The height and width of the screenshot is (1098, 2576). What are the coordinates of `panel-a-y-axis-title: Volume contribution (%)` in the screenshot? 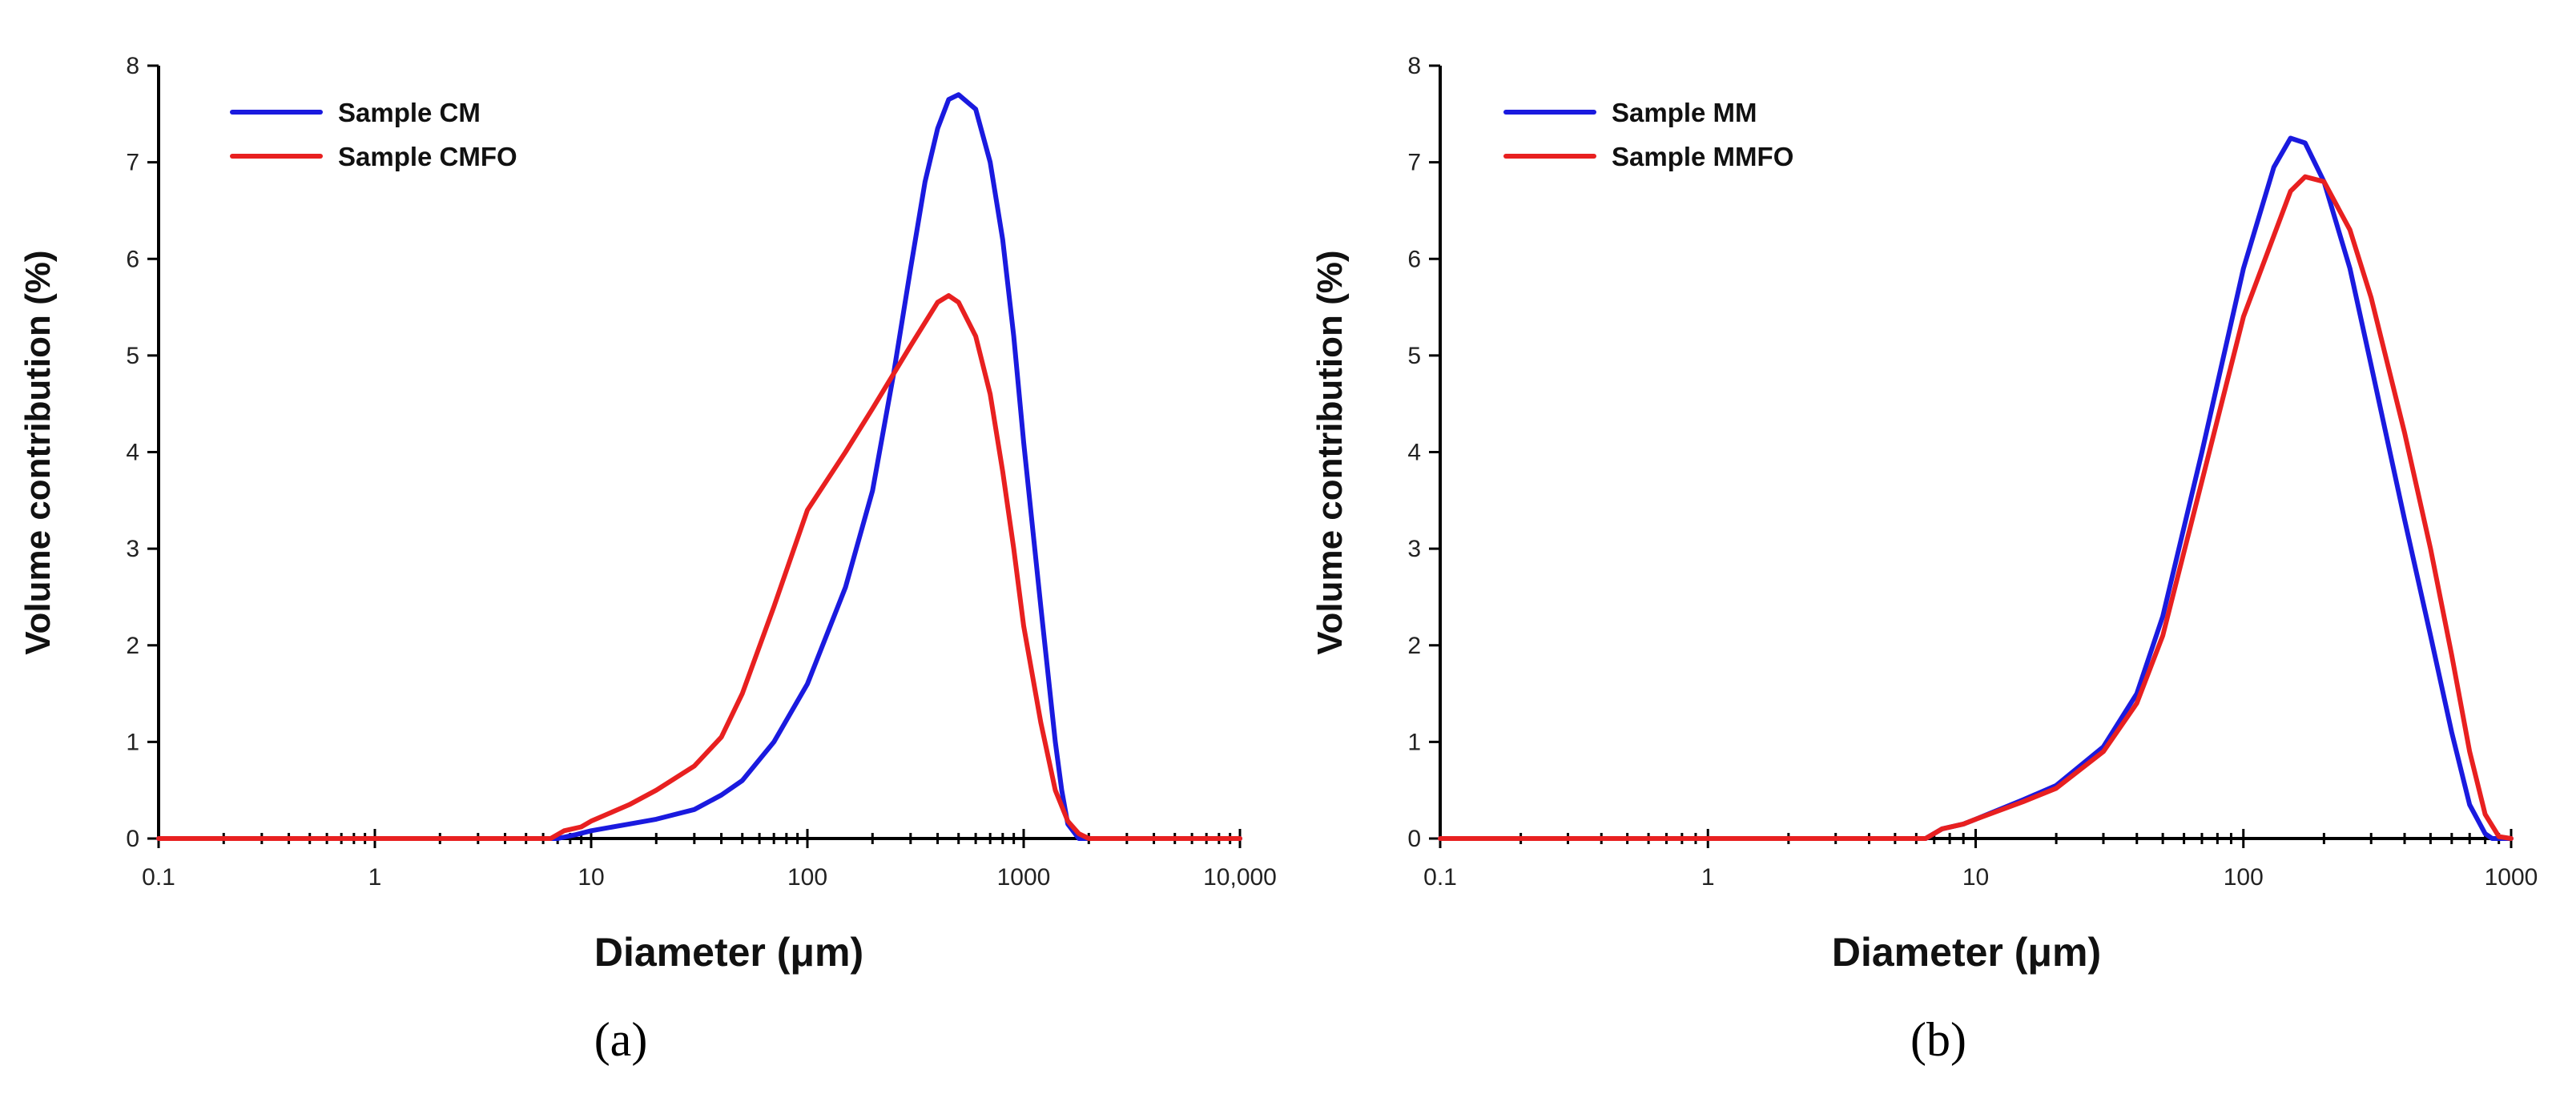 It's located at (38, 452).